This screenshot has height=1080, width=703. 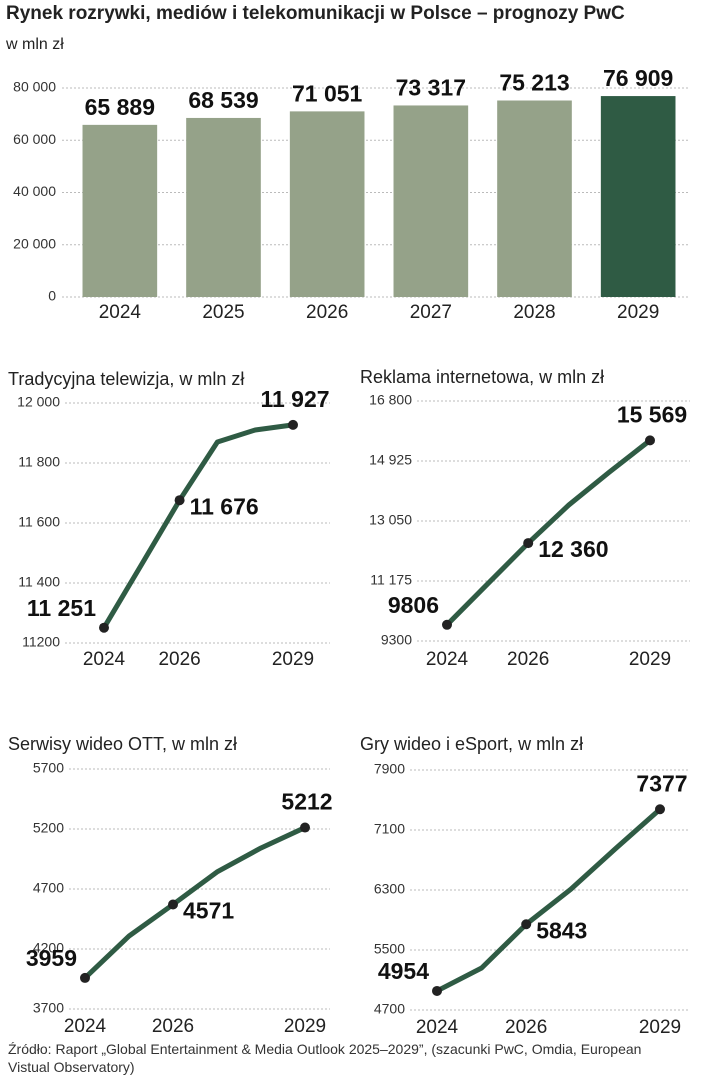 I want to click on y-tick-label: 0, so click(x=52, y=296).